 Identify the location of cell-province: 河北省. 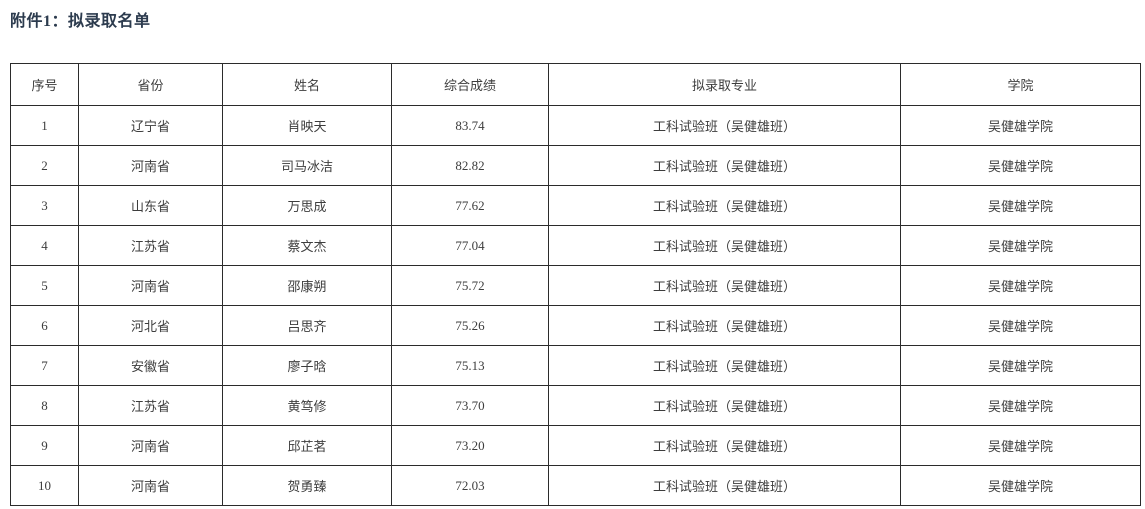
(150, 325).